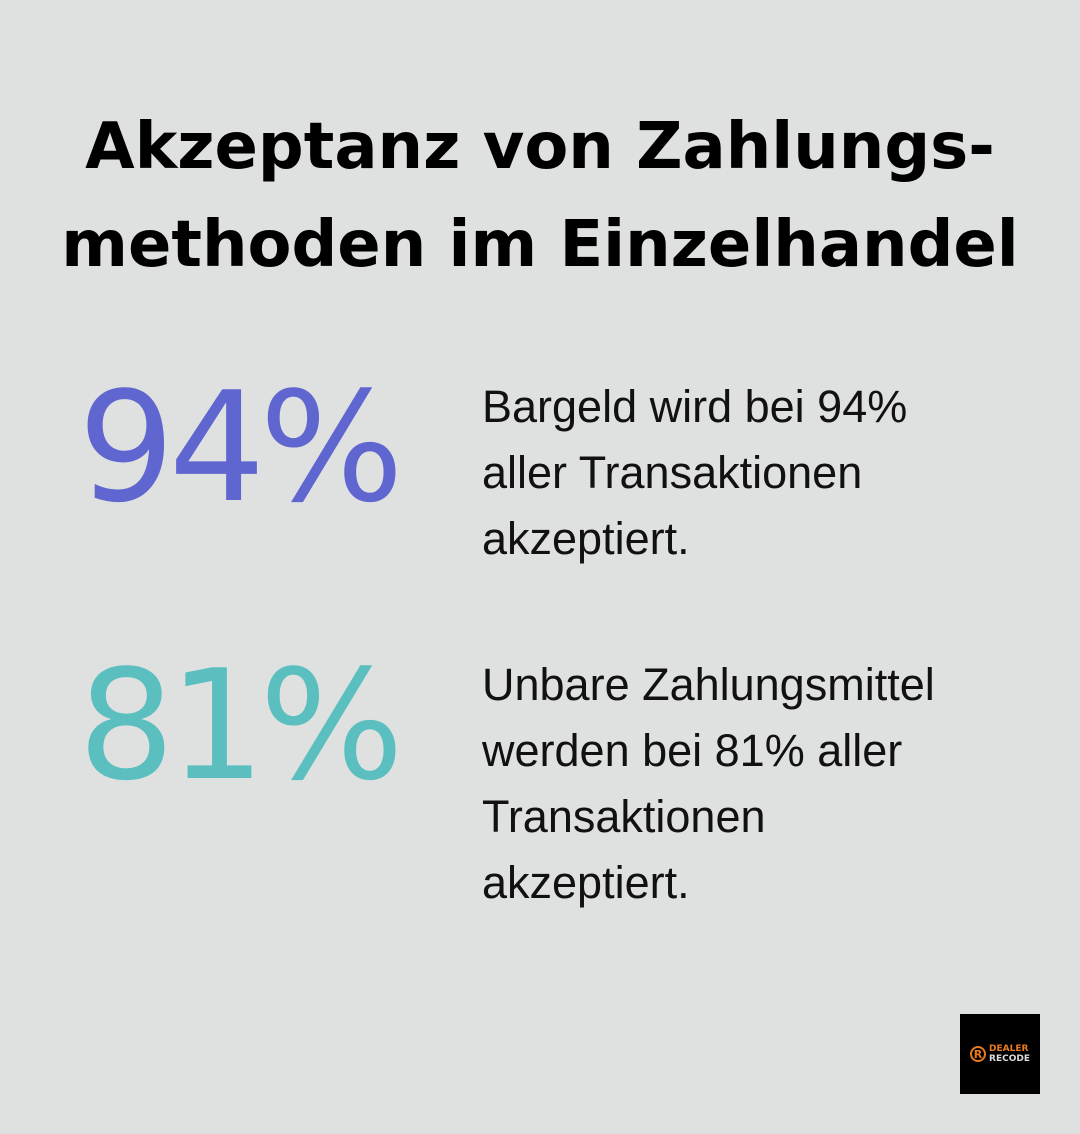 This screenshot has height=1134, width=1080. I want to click on logo-line-2: RECODE, so click(1009, 1059).